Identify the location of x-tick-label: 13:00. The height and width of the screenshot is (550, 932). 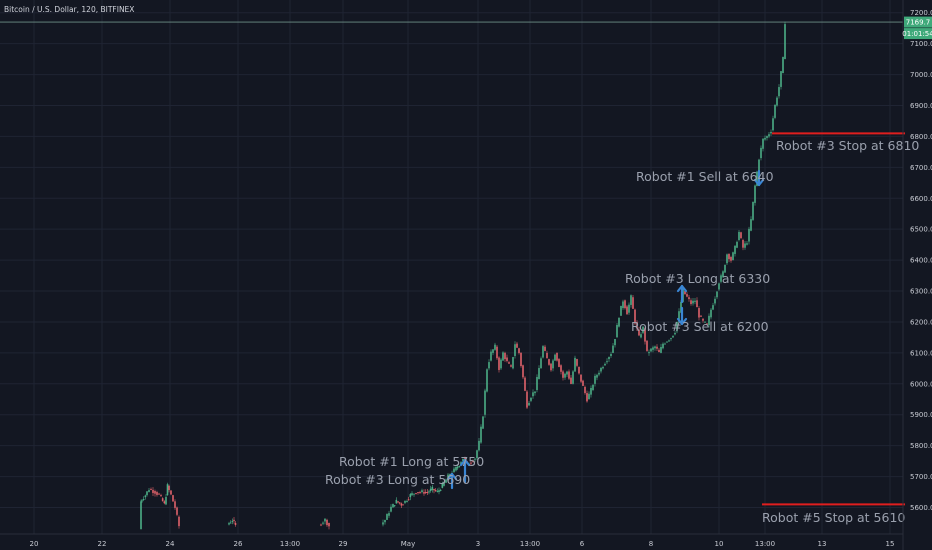
(765, 544).